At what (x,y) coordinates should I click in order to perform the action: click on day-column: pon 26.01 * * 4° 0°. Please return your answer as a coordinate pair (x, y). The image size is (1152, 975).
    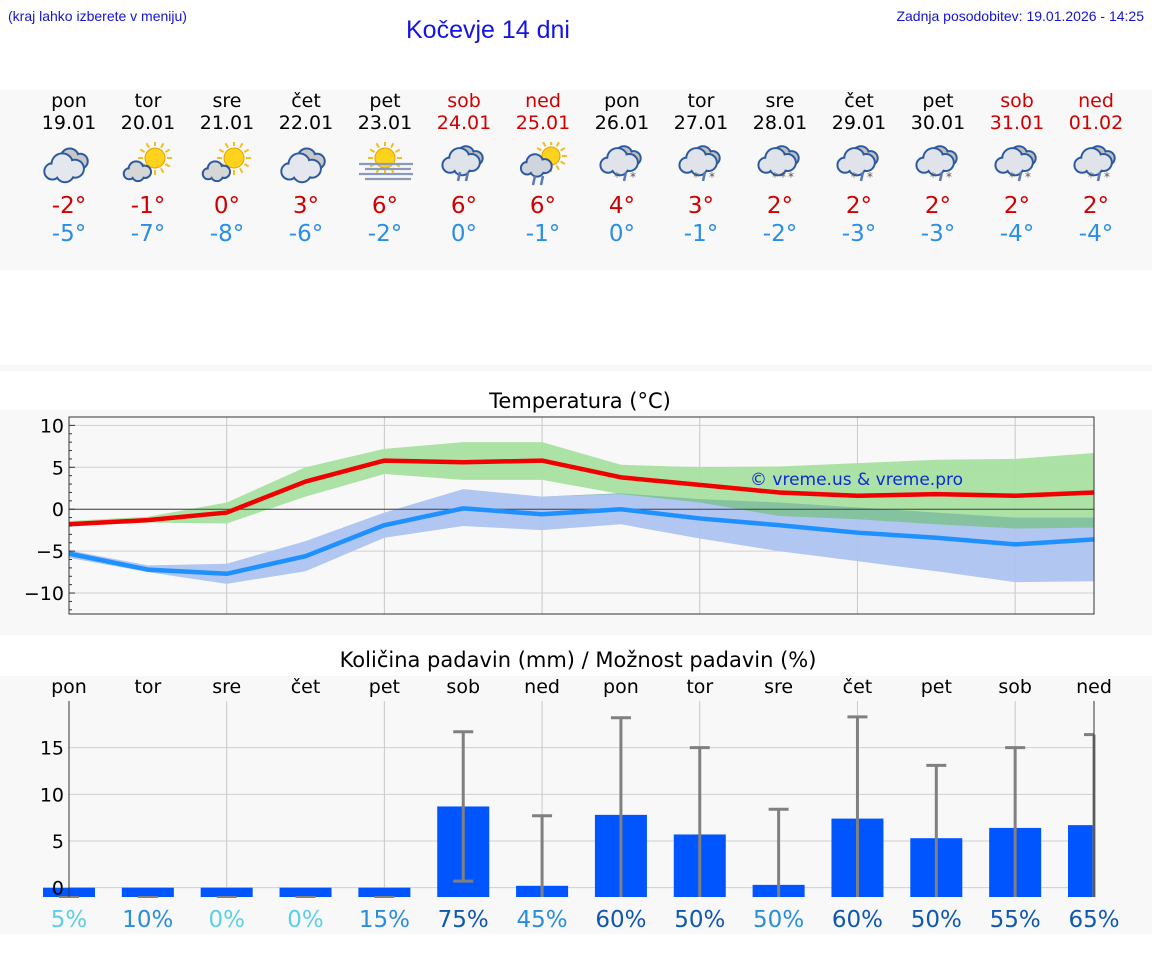
    Looking at the image, I should click on (622, 169).